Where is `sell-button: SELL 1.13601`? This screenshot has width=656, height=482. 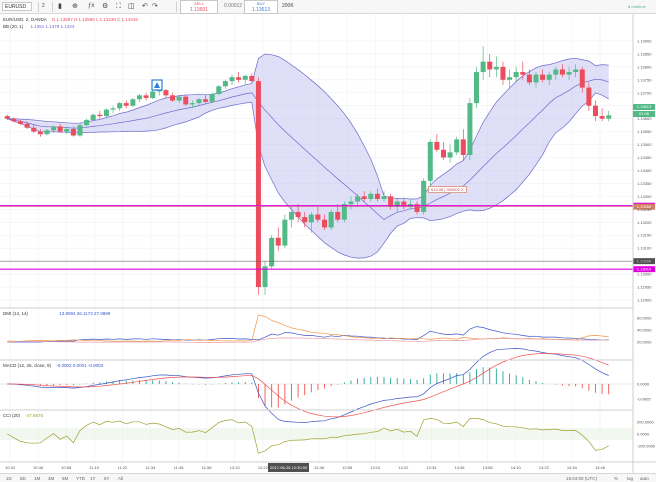
sell-button: SELL 1.13601 is located at coordinates (199, 7).